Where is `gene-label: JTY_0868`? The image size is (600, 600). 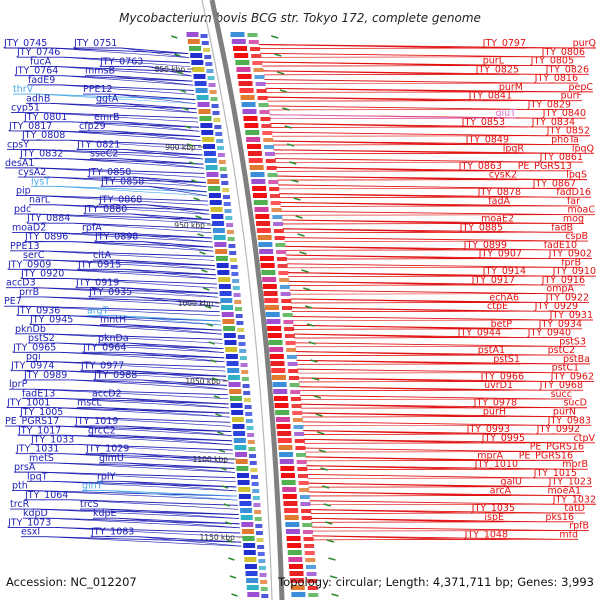
gene-label: JTY_0868 is located at coordinates (120, 200).